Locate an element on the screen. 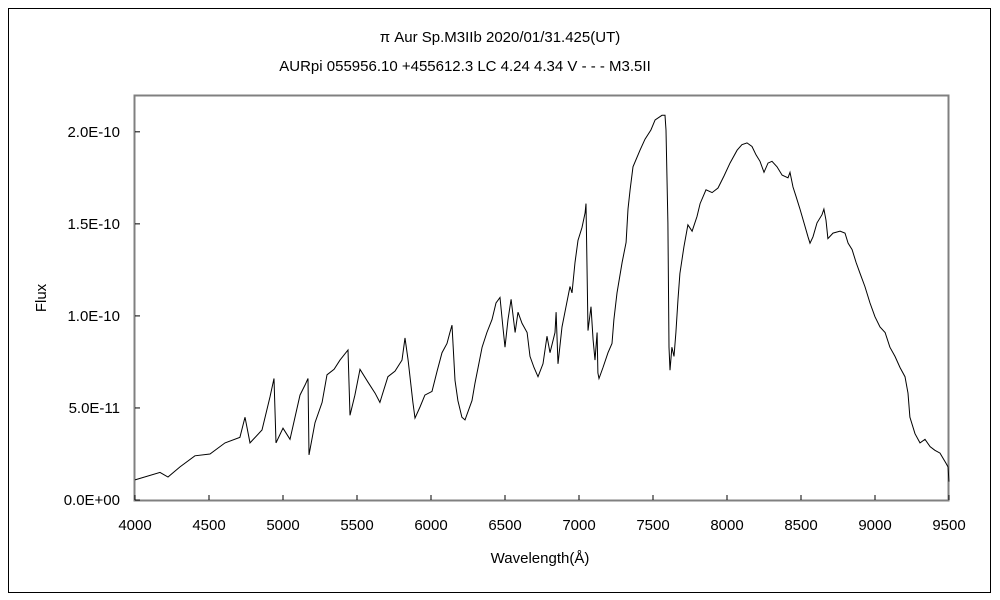 This screenshot has height=600, width=1000. y-tick-label: 0.0E+00 is located at coordinates (92, 500).